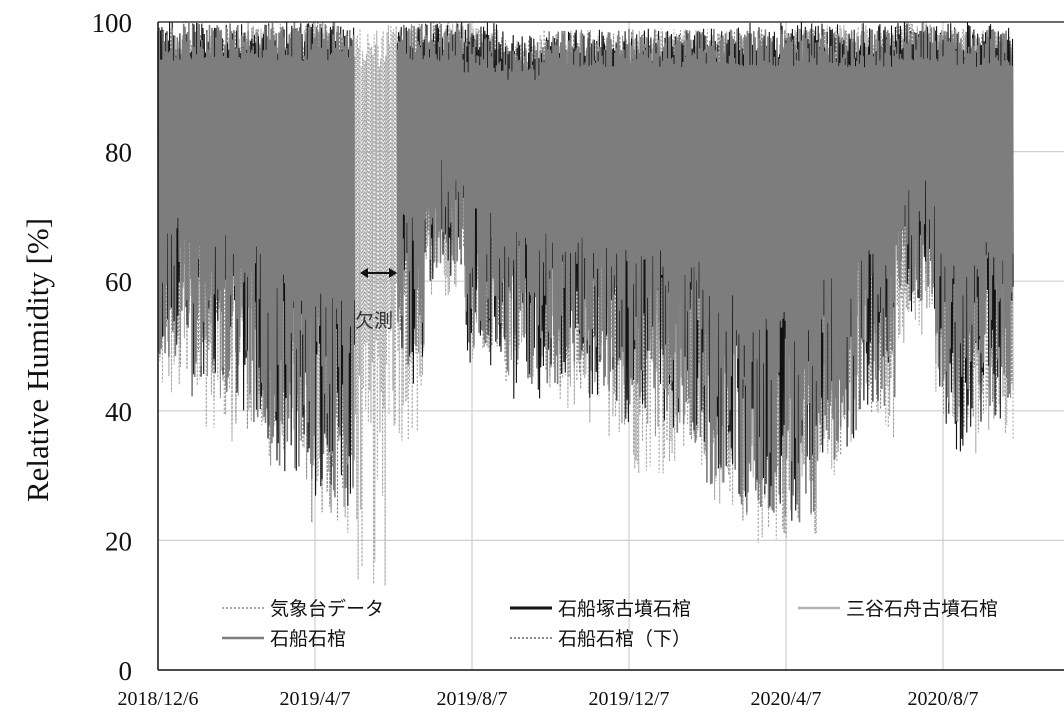 The image size is (1064, 715). Describe the element at coordinates (327, 609) in the screenshot. I see `legend-label-0: 気象台データ` at that location.